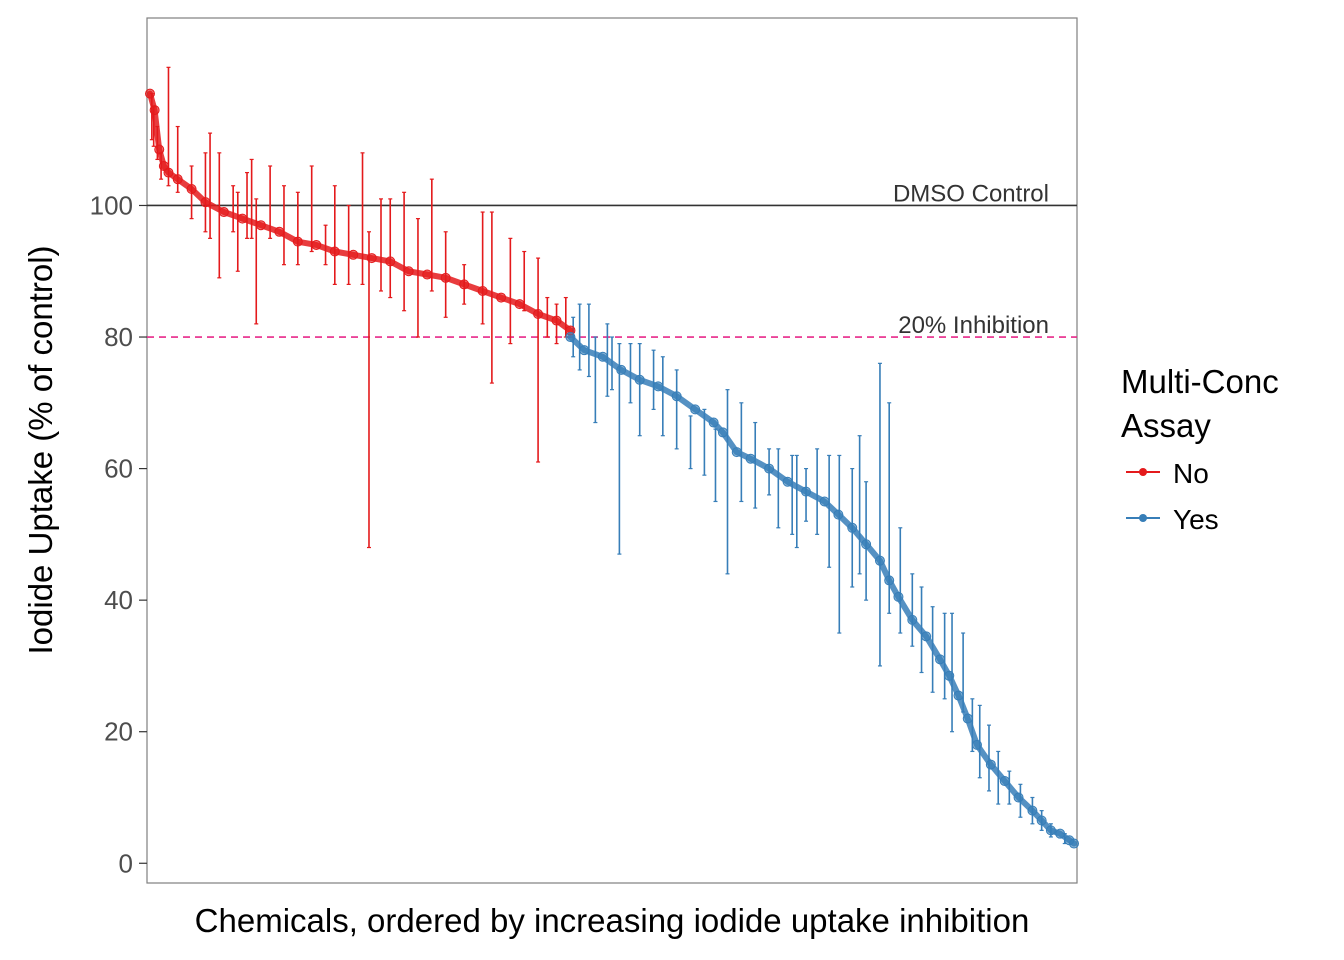  What do you see at coordinates (973, 325) in the screenshot?
I see `inhibition-label: 20% Inhibition` at bounding box center [973, 325].